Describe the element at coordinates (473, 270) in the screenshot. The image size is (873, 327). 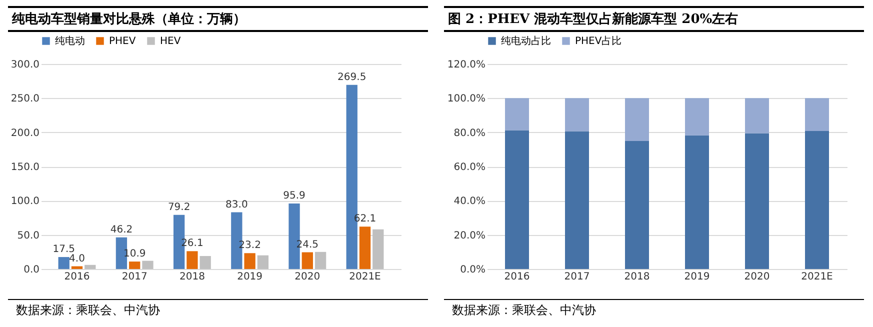
I see `y-tick-label: 0.0%` at that location.